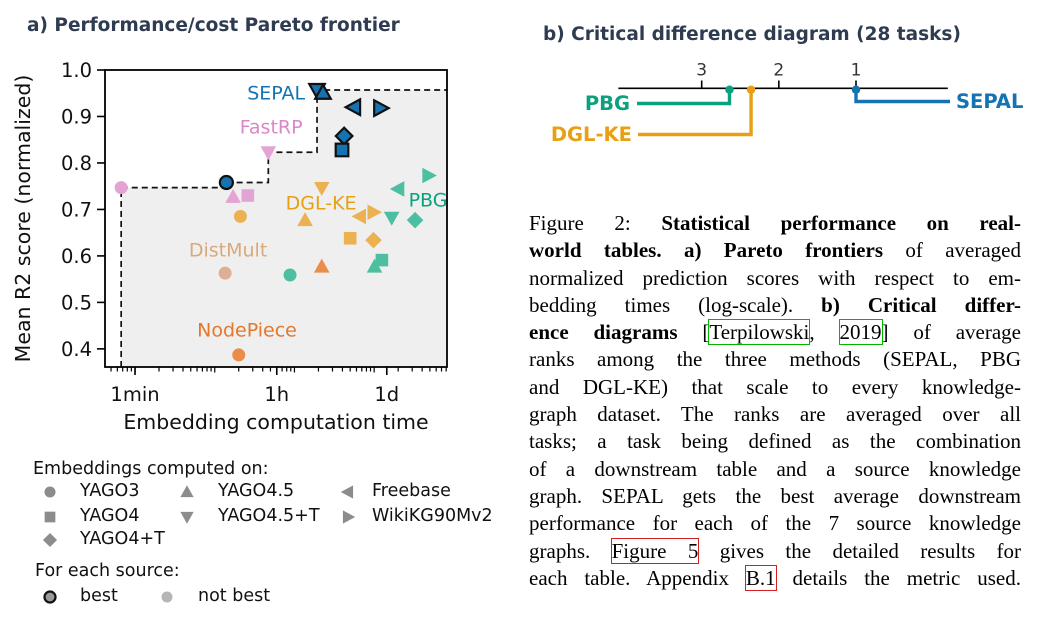 This screenshot has width=1064, height=632. I want to click on caption-text: ] of average, so click(951, 332).